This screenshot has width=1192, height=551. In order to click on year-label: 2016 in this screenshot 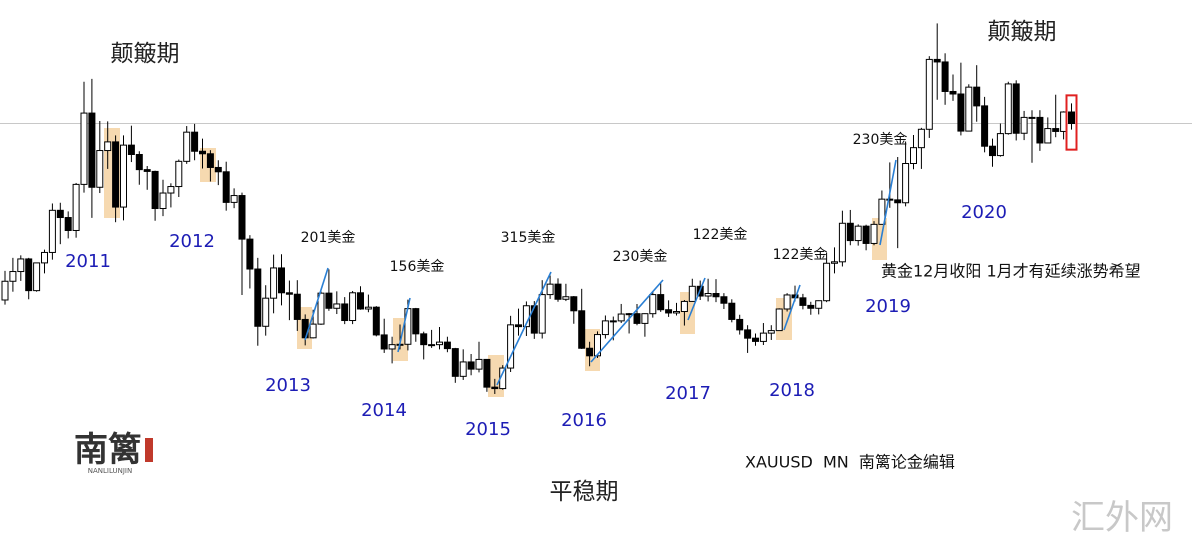, I will do `click(584, 420)`.